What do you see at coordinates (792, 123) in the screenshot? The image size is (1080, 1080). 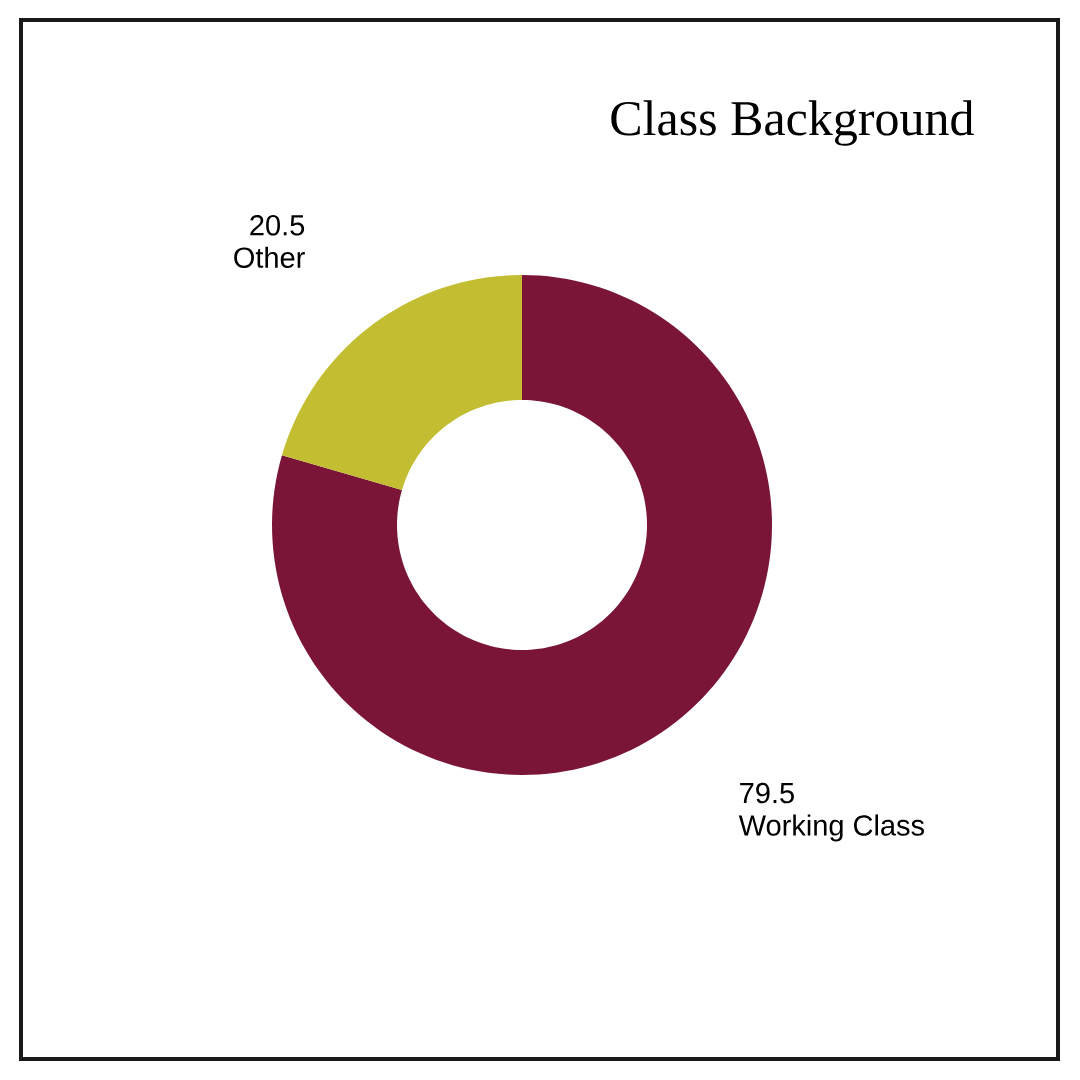 I see `chart-title: Class Background` at bounding box center [792, 123].